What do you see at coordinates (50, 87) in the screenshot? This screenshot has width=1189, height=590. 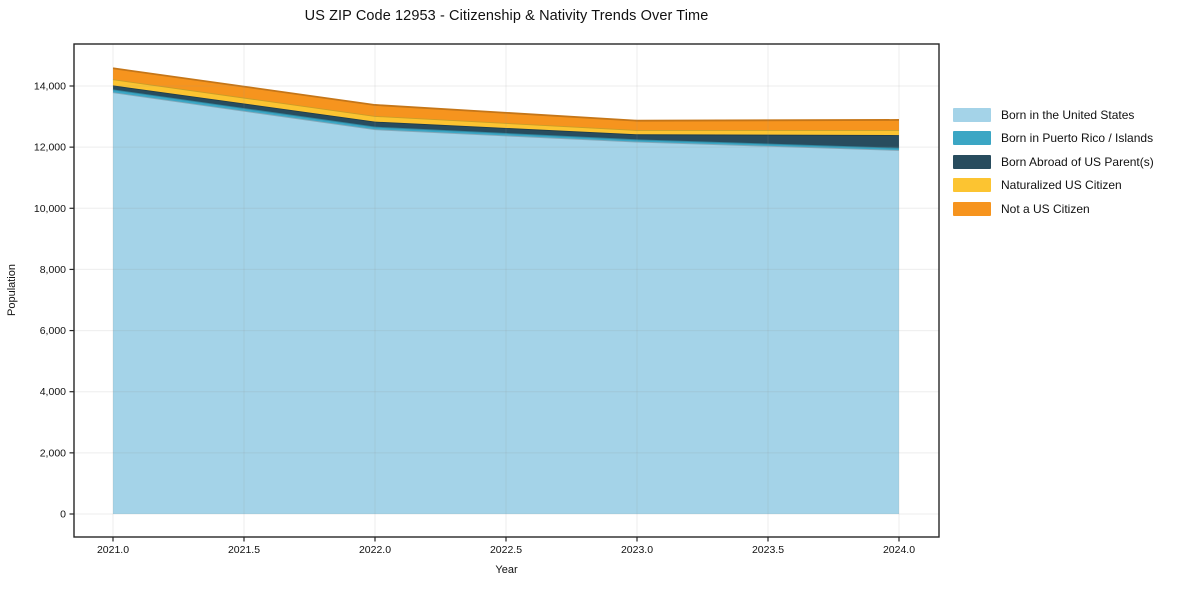 I see `y-tick-label: 14,000` at bounding box center [50, 87].